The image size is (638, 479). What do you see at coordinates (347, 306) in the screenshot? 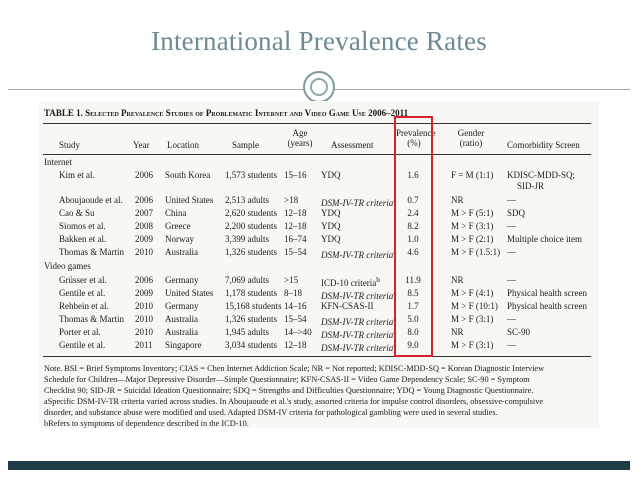
I see `cell-assessment: KFN-CSAS-II` at bounding box center [347, 306].